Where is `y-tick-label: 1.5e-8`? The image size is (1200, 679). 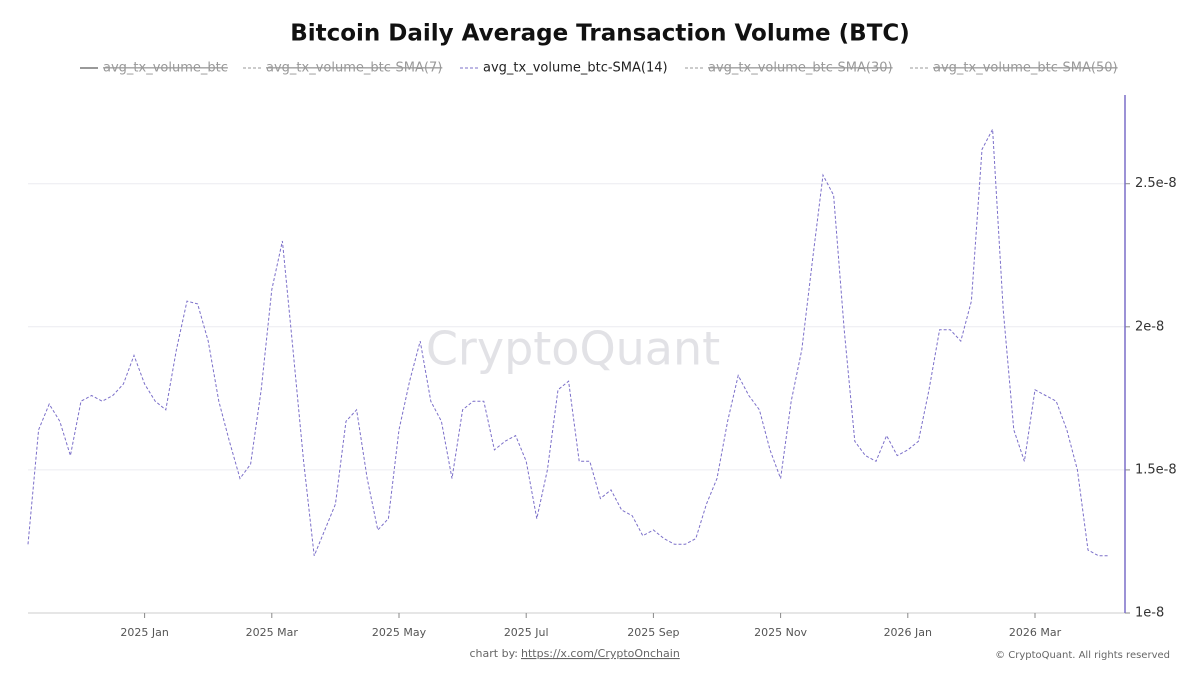
y-tick-label: 1.5e-8 is located at coordinates (1156, 469).